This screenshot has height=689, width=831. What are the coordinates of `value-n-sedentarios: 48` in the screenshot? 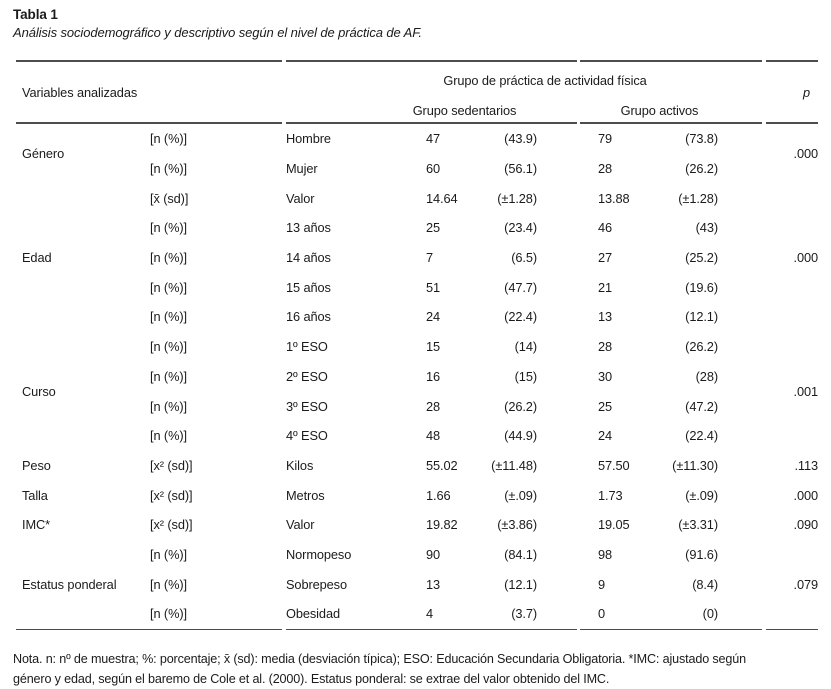 It's located at (458, 436).